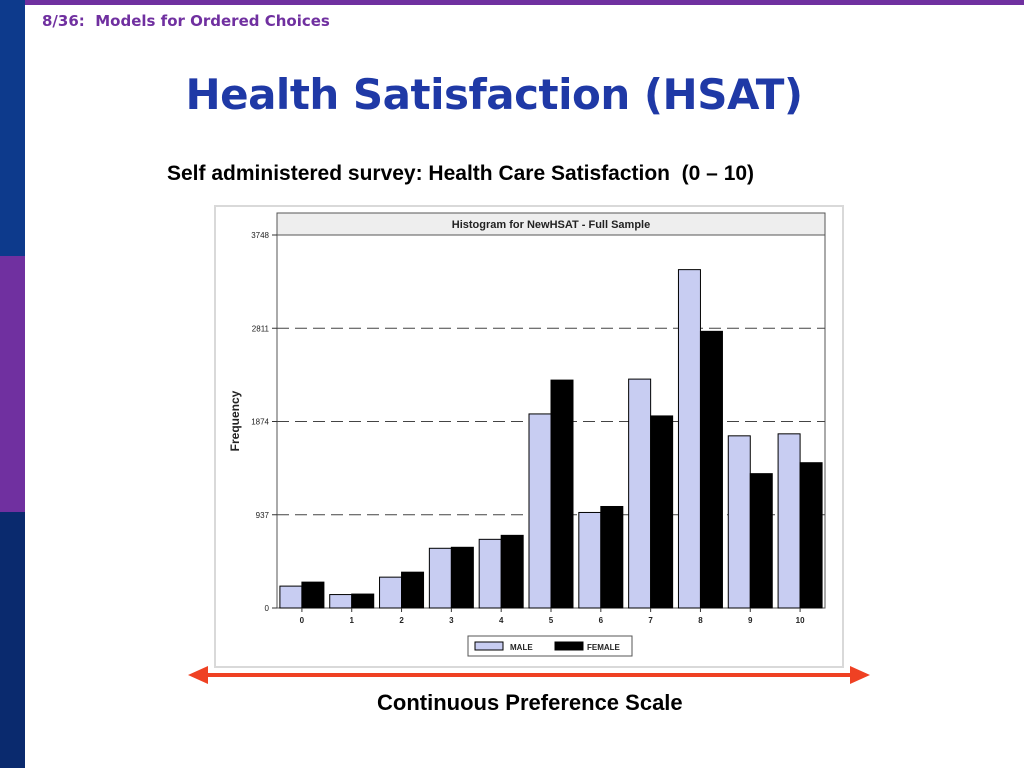 The height and width of the screenshot is (768, 1024). I want to click on sidebar-accent, so click(12, 384).